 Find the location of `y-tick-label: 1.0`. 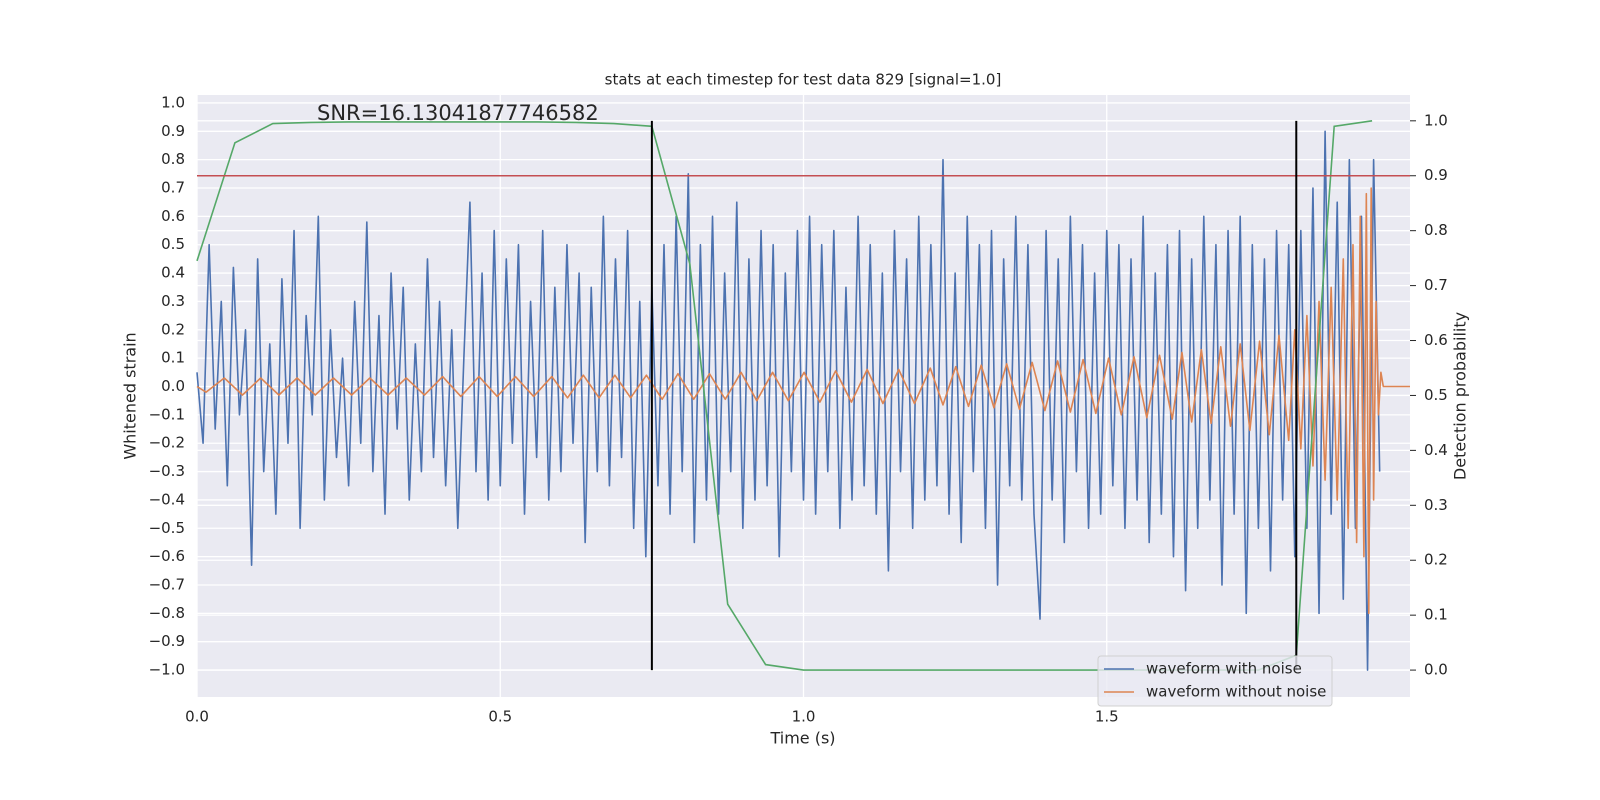

y-tick-label: 1.0 is located at coordinates (173, 102).